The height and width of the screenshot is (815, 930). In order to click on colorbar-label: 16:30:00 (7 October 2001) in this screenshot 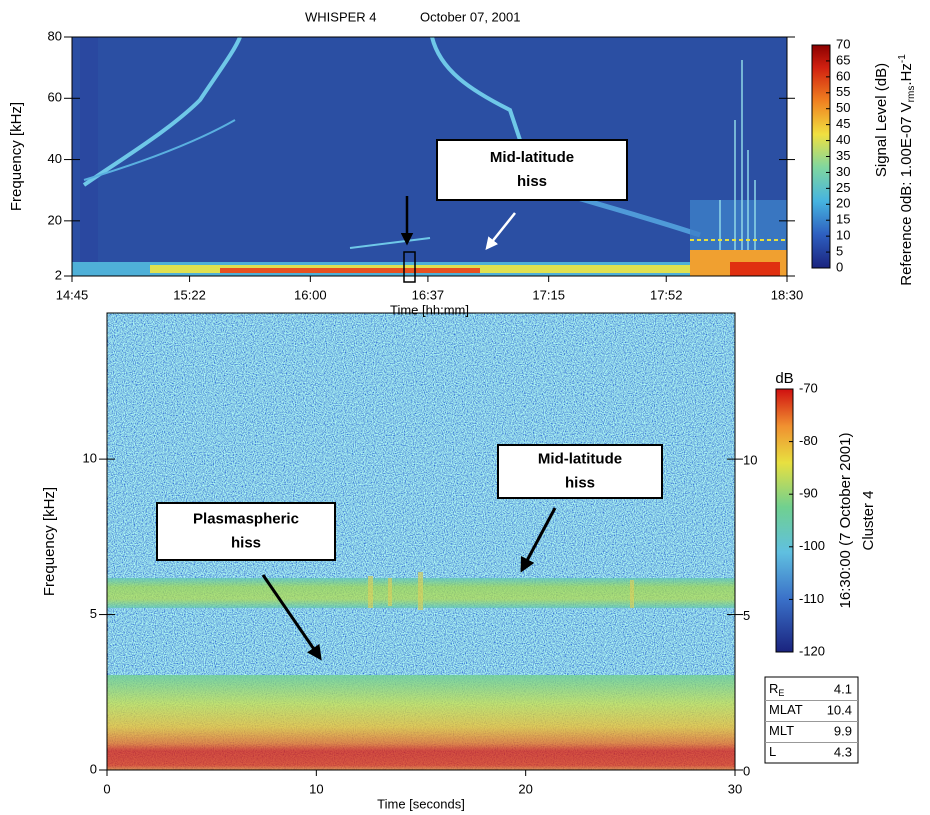, I will do `click(845, 521)`.